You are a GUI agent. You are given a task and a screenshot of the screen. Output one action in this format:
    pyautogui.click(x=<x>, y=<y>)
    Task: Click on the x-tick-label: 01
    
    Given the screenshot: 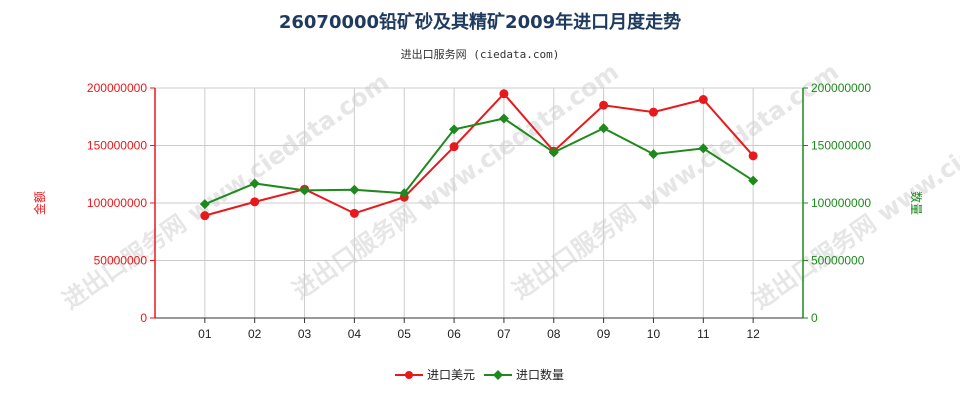 What is the action you would take?
    pyautogui.click(x=205, y=334)
    